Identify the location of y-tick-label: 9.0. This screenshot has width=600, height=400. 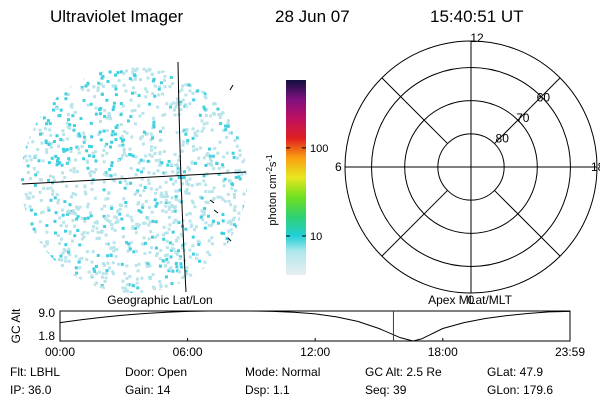
(46, 313).